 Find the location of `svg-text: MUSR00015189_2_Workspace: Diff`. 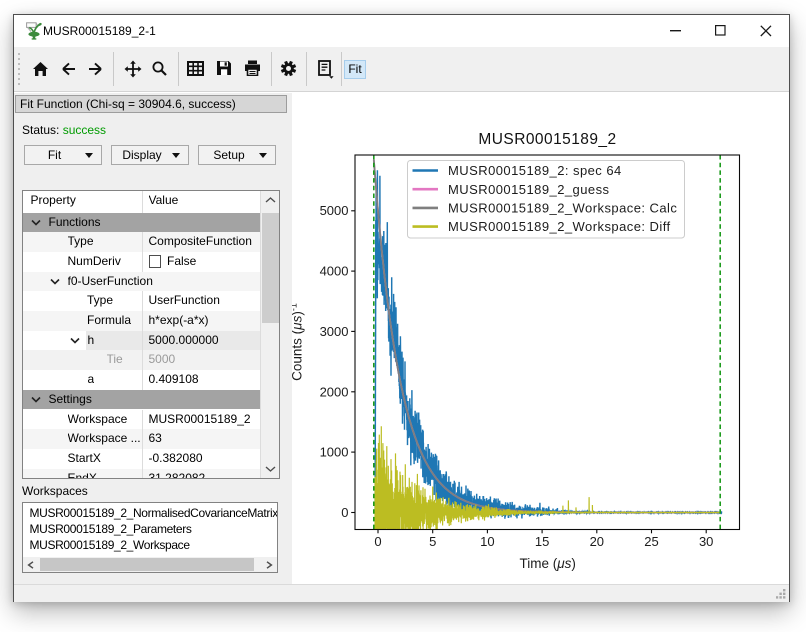

svg-text: MUSR00015189_2_Workspace: Diff is located at coordinates (559, 226).